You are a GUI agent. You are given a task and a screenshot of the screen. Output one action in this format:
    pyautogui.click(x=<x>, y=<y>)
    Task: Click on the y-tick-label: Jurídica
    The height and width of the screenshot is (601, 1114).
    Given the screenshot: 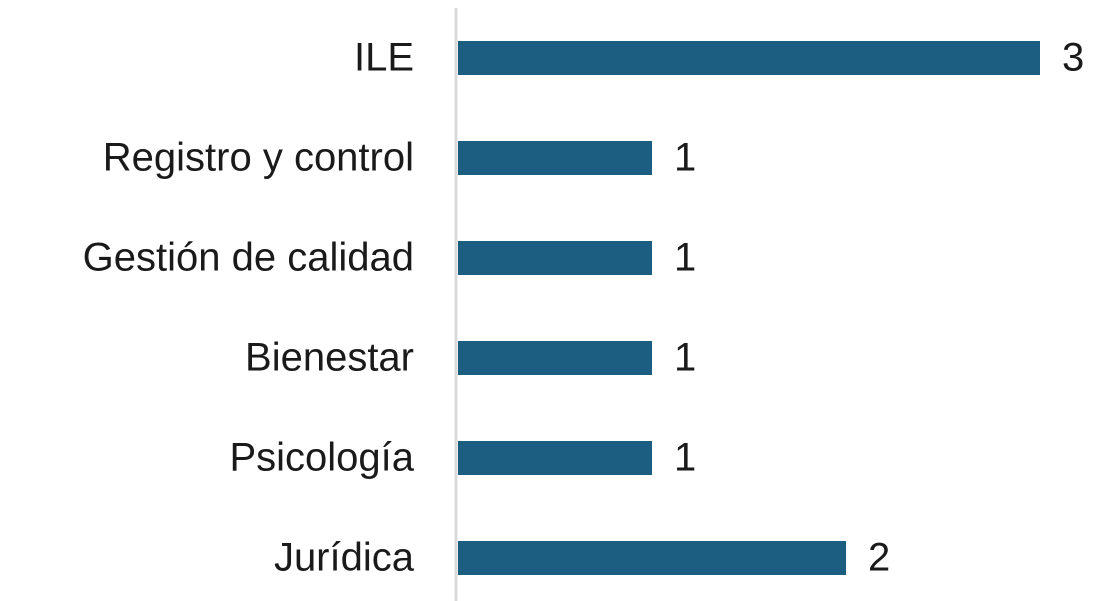 What is the action you would take?
    pyautogui.click(x=344, y=558)
    